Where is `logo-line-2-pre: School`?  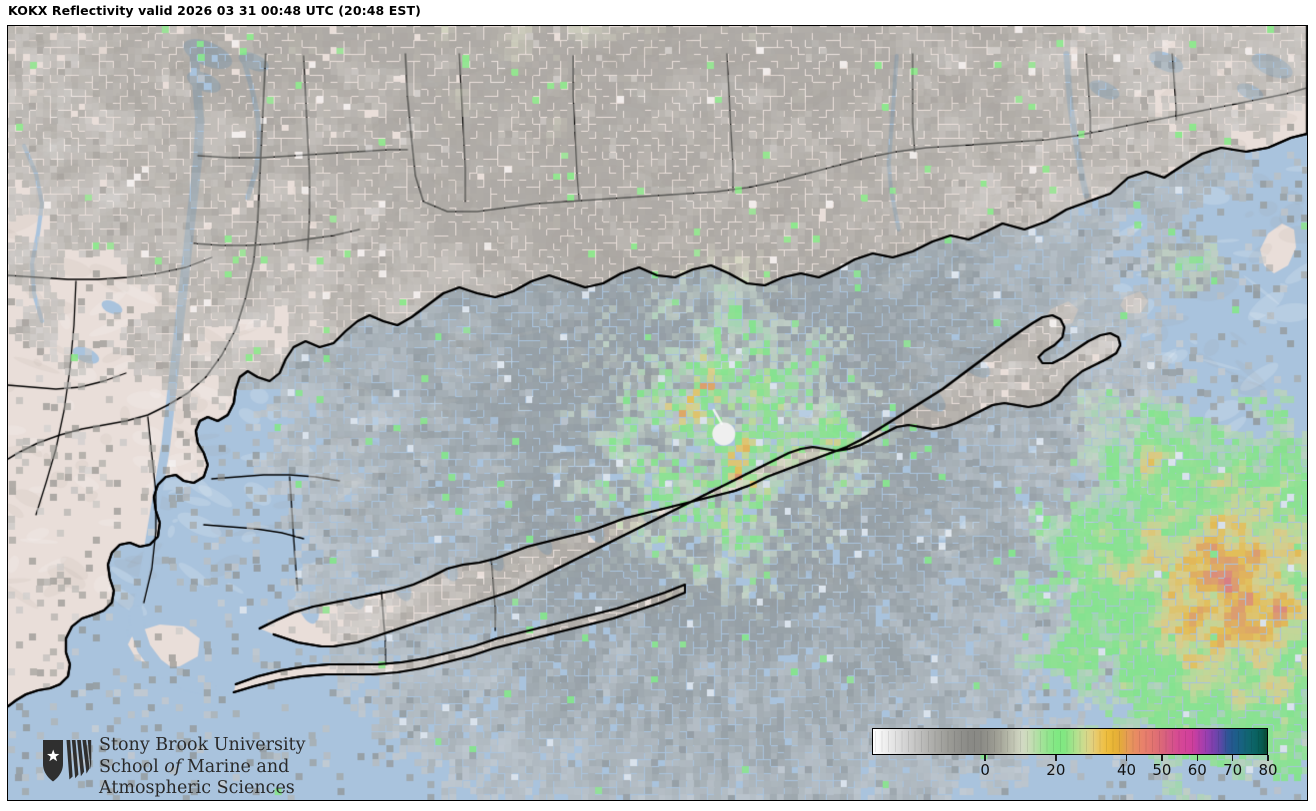
logo-line-2-pre: School is located at coordinates (132, 766).